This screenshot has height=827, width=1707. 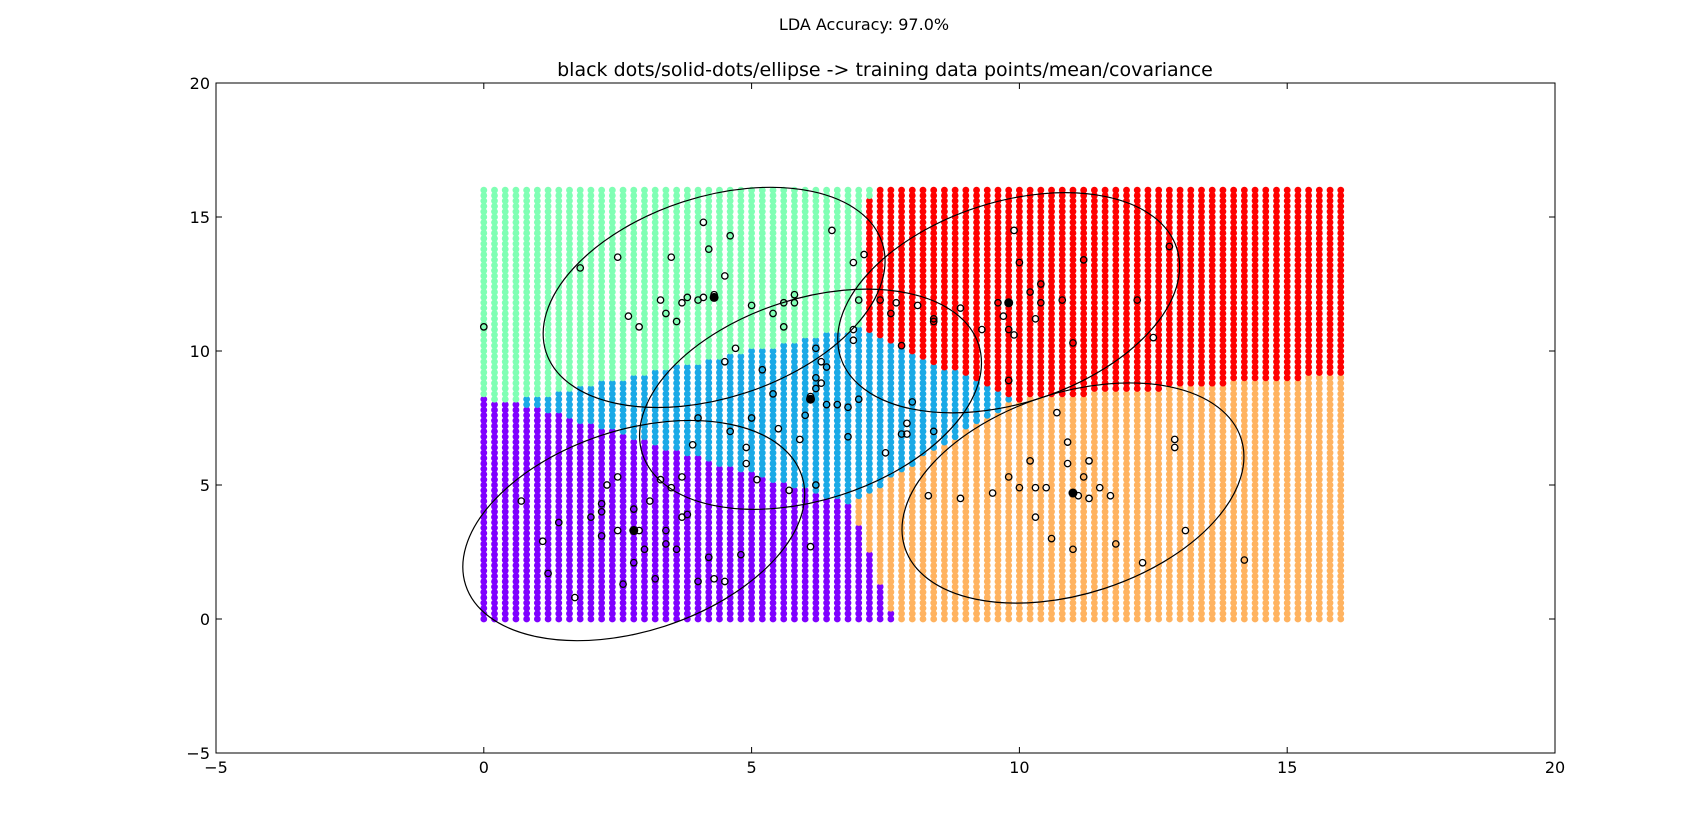 What do you see at coordinates (864, 24) in the screenshot?
I see `suptitle: LDA Accuracy: 97.0%` at bounding box center [864, 24].